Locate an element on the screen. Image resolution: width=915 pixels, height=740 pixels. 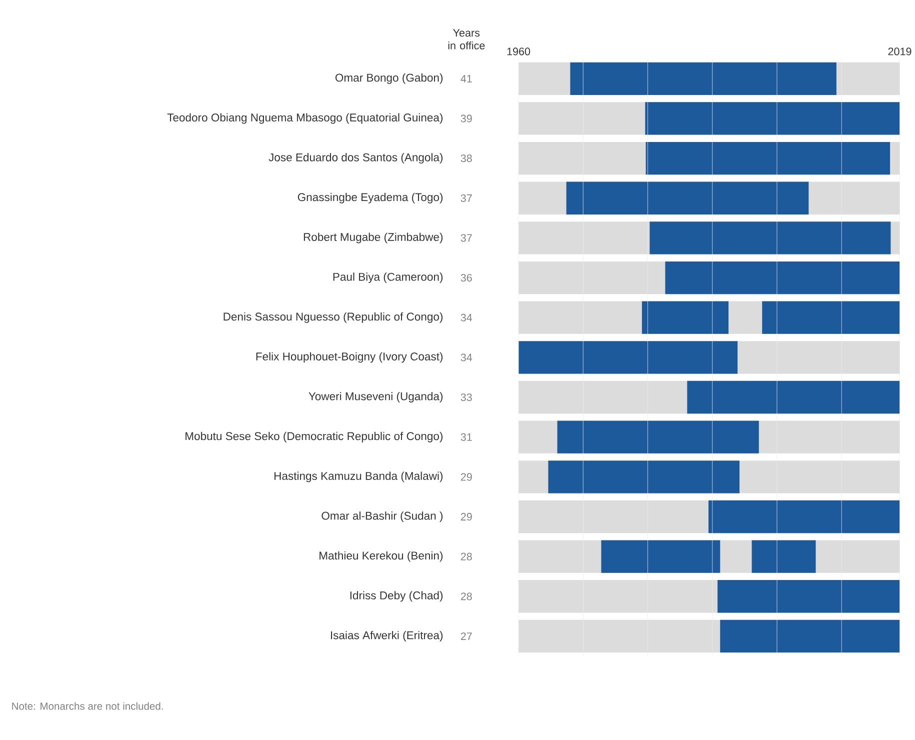
y-tick-label: Paul Biya (Cameroon) is located at coordinates (388, 277).